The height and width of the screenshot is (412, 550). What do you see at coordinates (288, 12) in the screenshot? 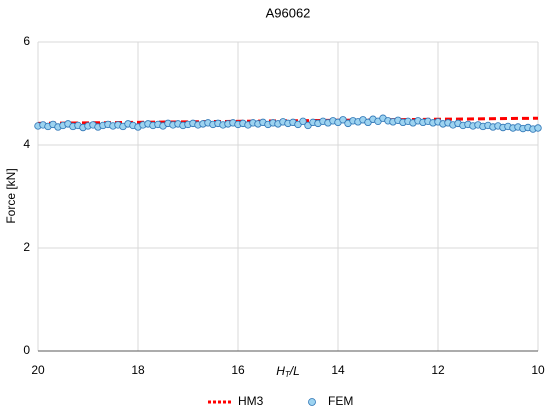
I see `chart-title: A96062` at bounding box center [288, 12].